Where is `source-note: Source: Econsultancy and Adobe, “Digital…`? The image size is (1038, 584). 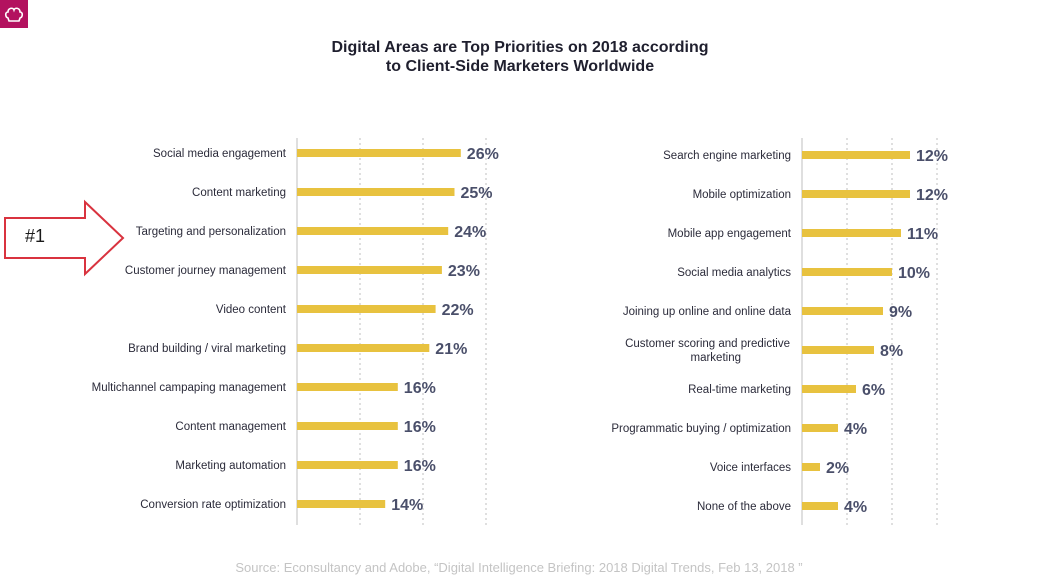
source-note: Source: Econsultancy and Adobe, “Digital… is located at coordinates (519, 567).